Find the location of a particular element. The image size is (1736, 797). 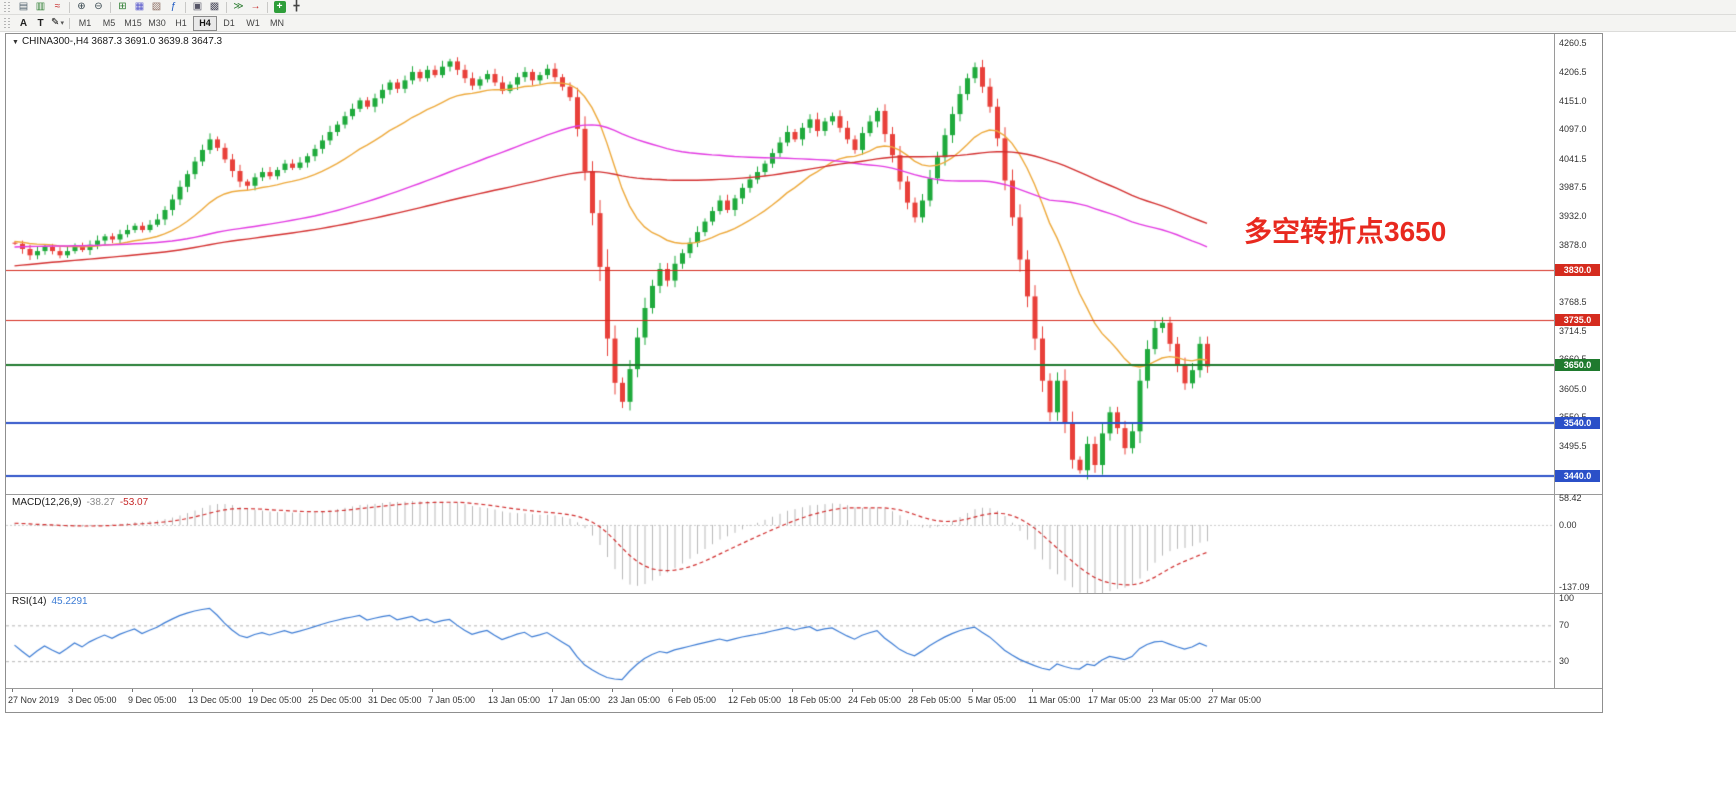

rsi-chart-canvas is located at coordinates (780, 641).